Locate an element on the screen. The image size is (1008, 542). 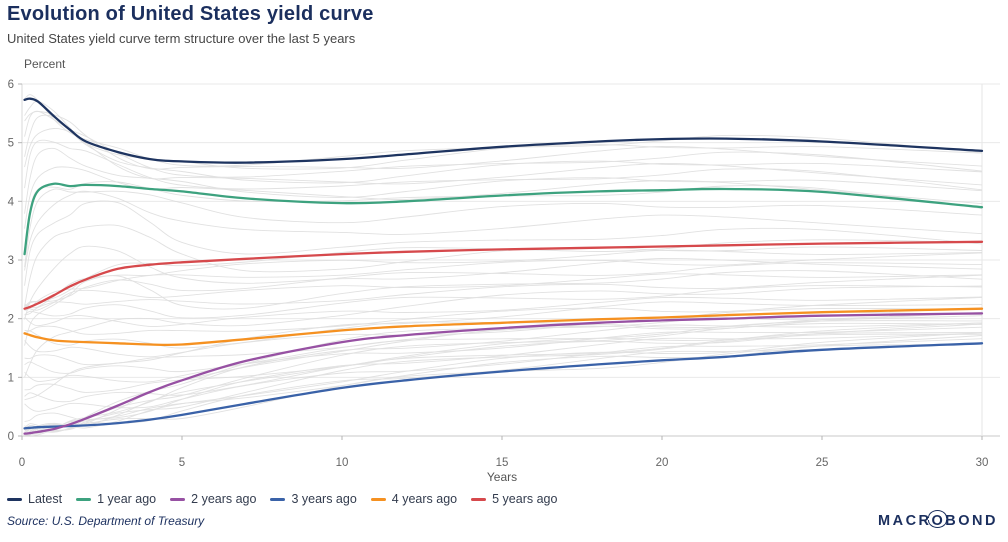
series-line-1-year-ago is located at coordinates (503, 219).